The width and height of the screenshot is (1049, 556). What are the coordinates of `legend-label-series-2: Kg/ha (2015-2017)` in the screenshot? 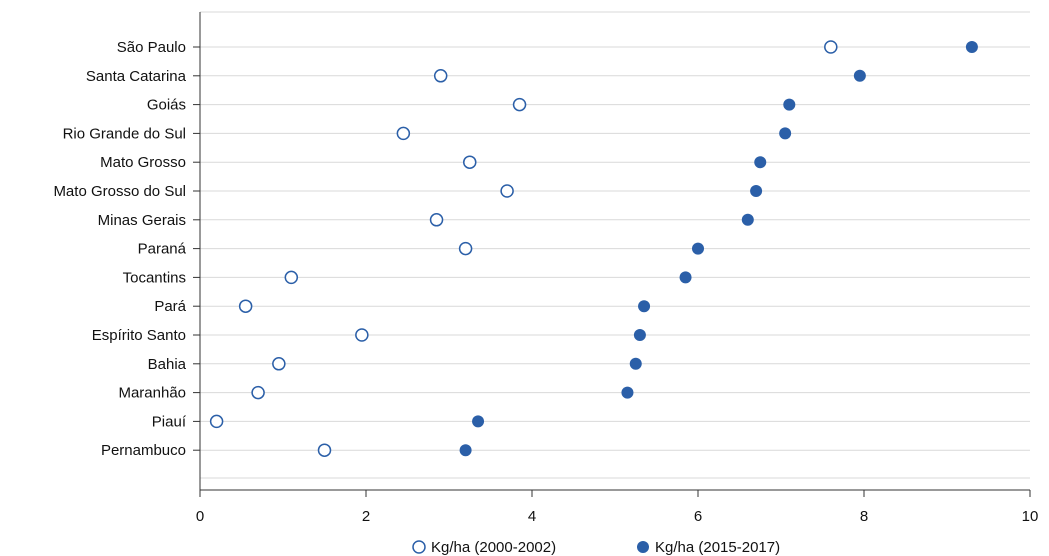 It's located at (717, 547).